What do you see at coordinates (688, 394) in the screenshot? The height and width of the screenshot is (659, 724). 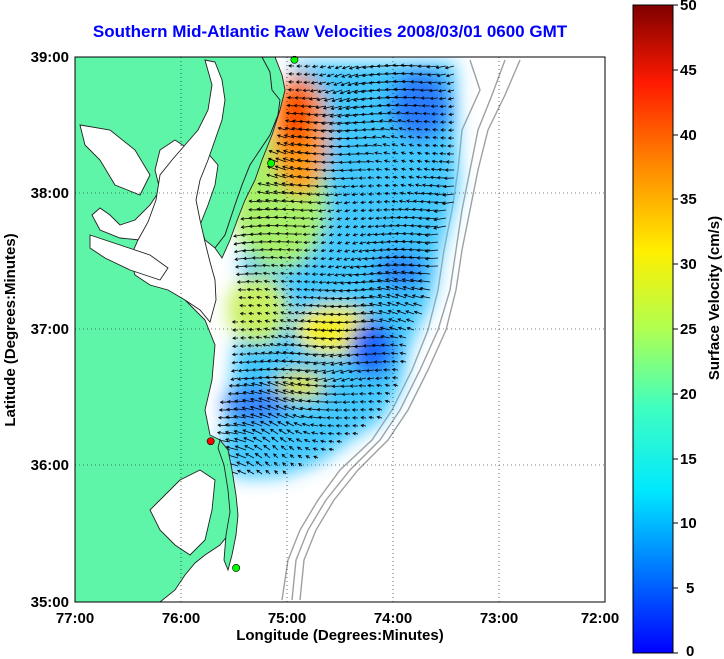 I see `colorbar-tick-label: 20` at bounding box center [688, 394].